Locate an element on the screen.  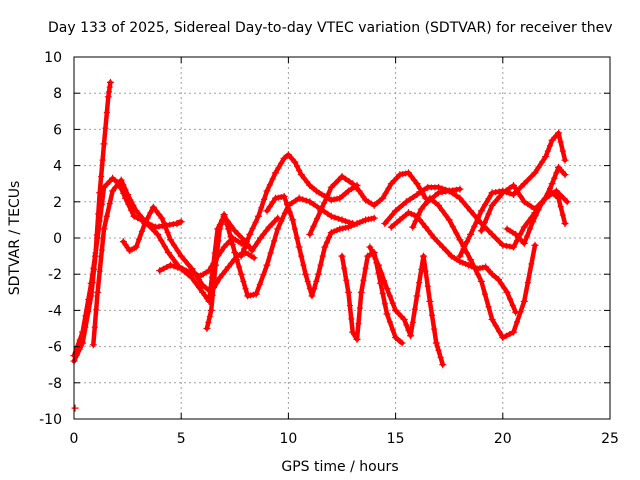
y-tick-label: -4 is located at coordinates (55, 311).